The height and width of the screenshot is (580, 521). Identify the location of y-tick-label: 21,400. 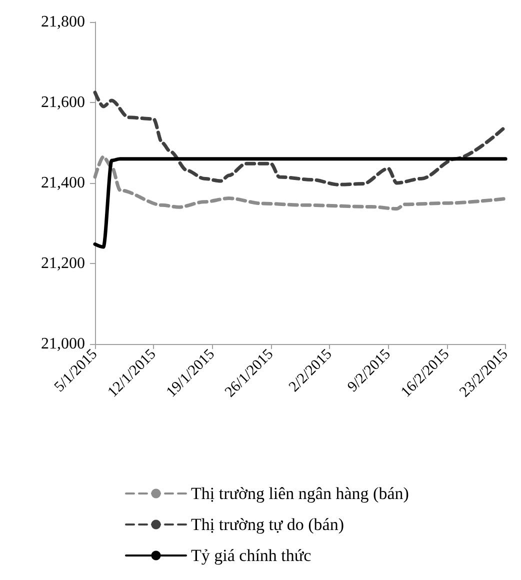
(63, 183).